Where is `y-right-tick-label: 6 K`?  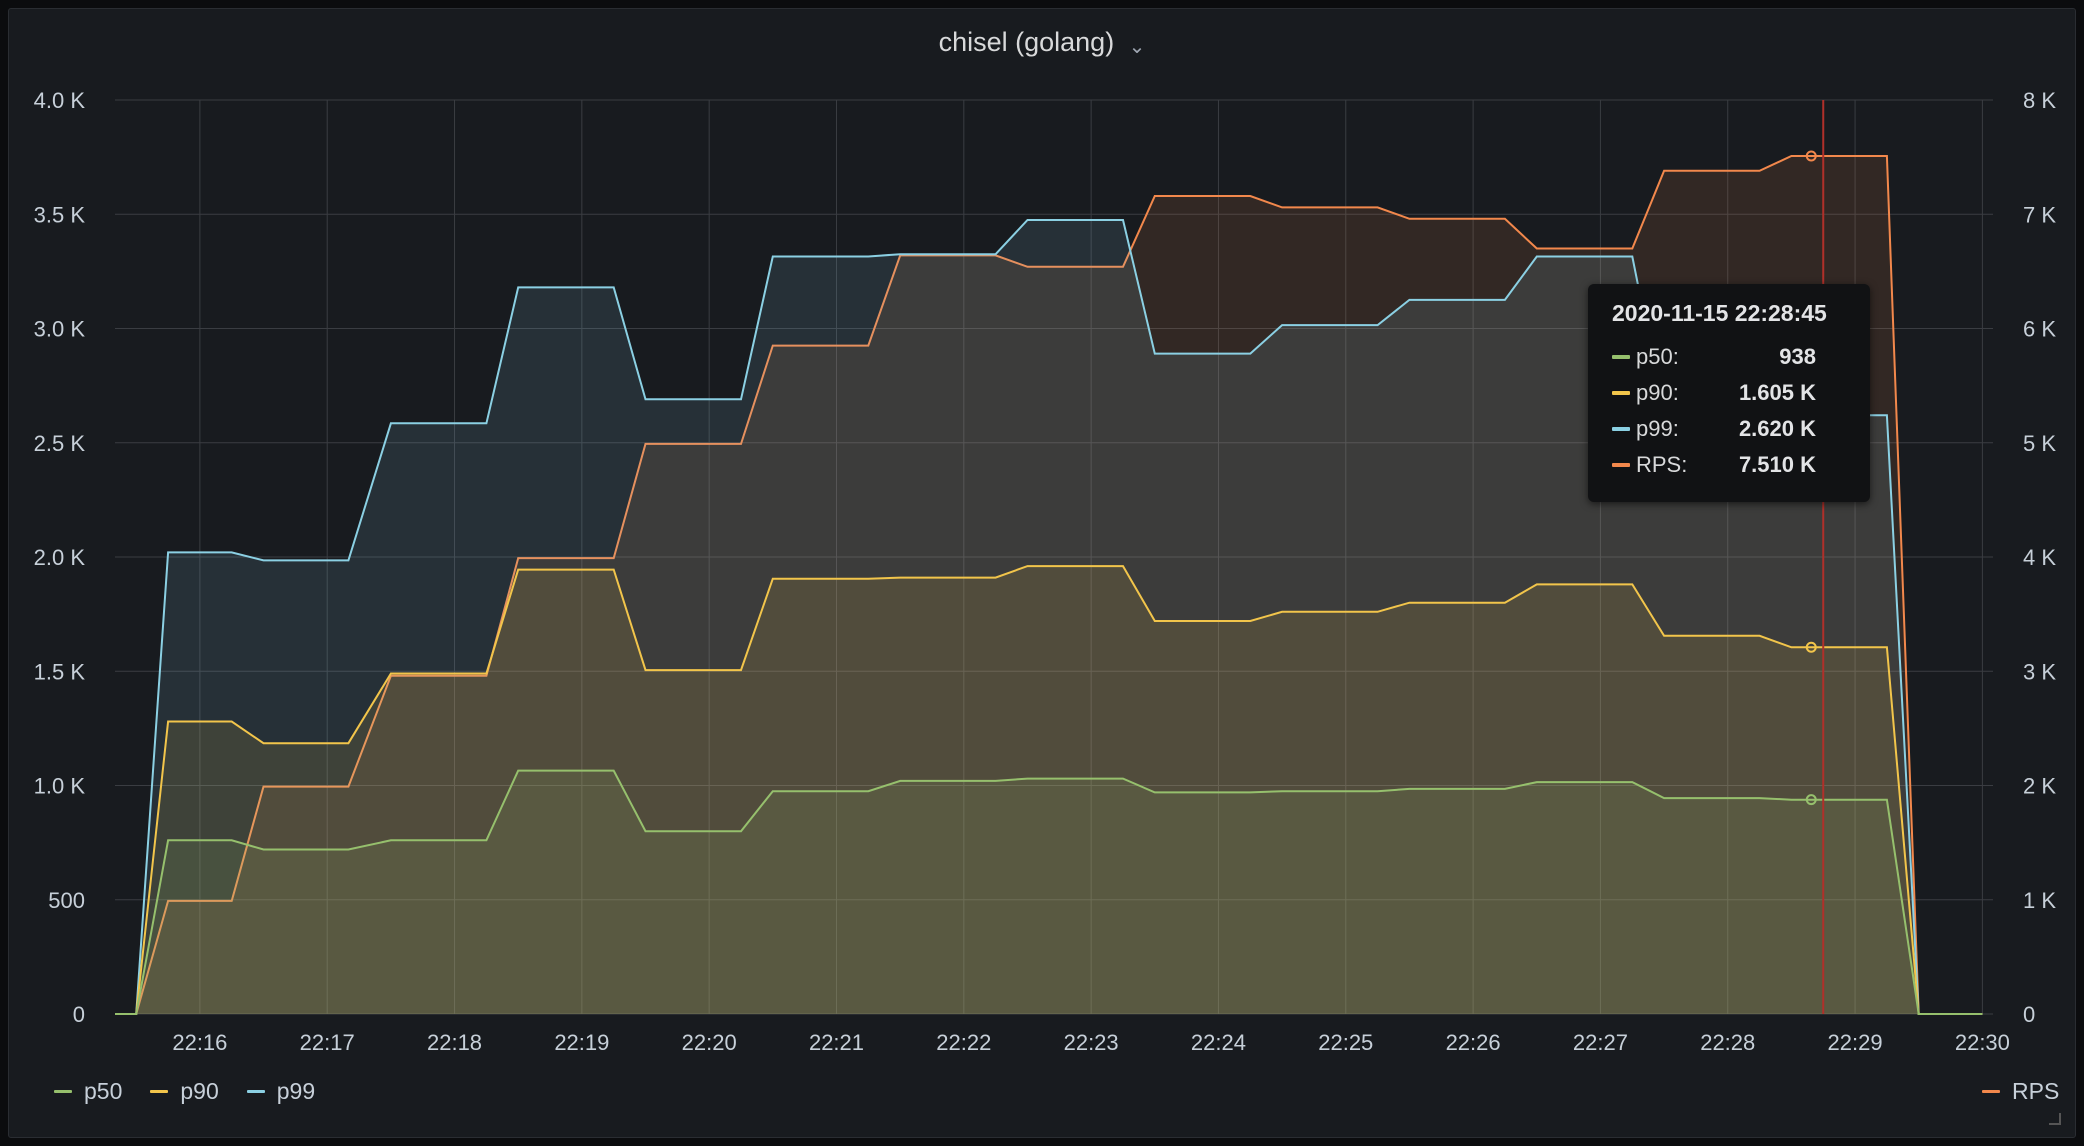
y-right-tick-label: 6 K is located at coordinates (2039, 329).